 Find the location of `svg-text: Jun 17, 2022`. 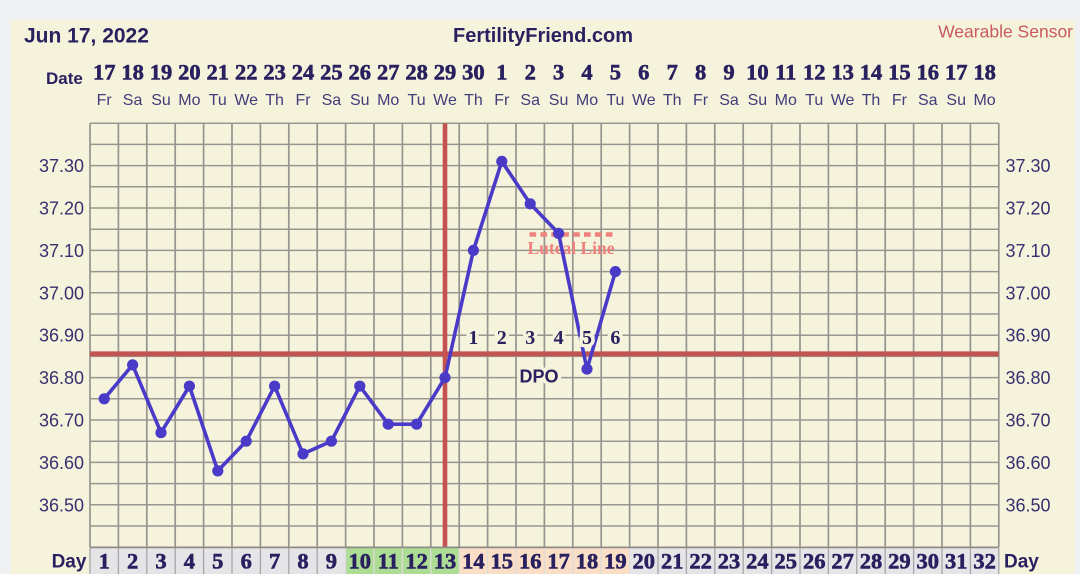

svg-text: Jun 17, 2022 is located at coordinates (86, 36).